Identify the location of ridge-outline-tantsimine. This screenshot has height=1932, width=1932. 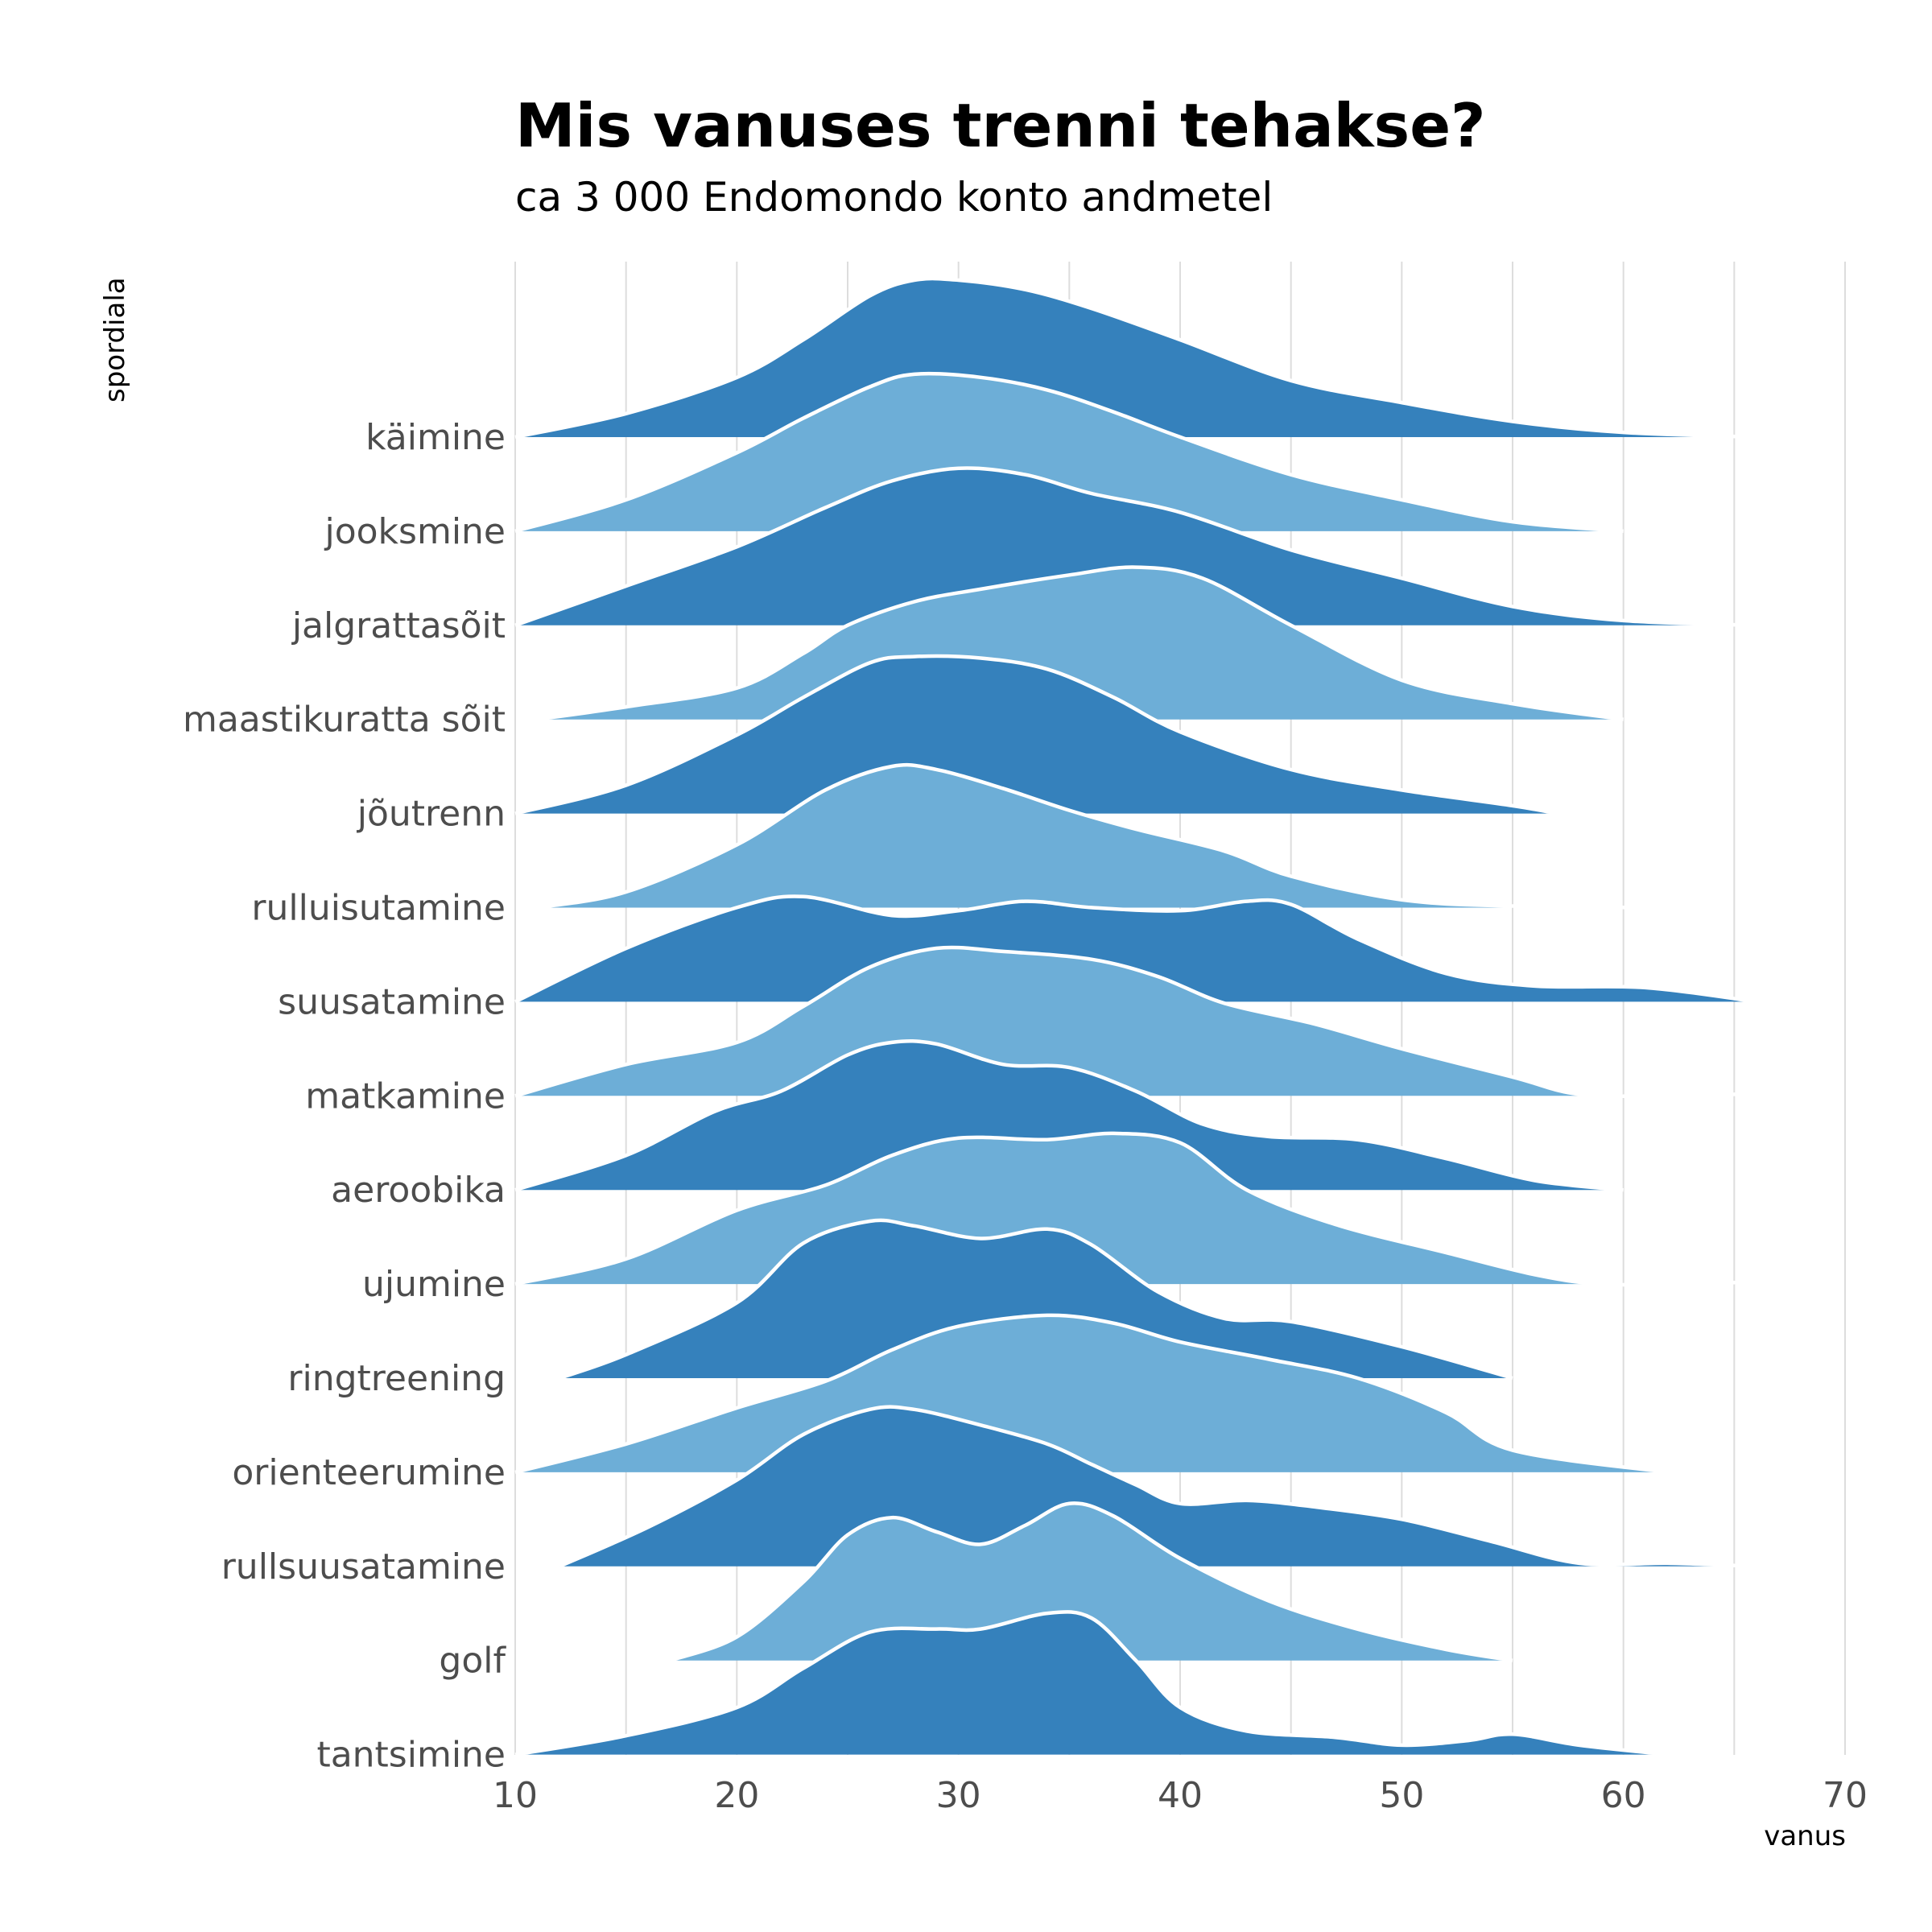
(1091, 1684).